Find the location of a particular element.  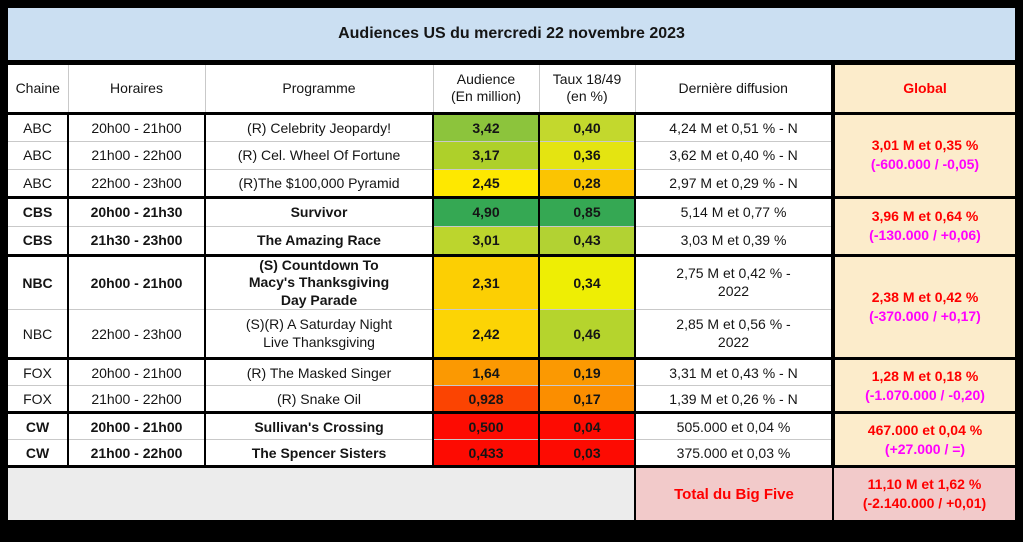

cell-horaires: 21h30 - 23h00 is located at coordinates (136, 240).